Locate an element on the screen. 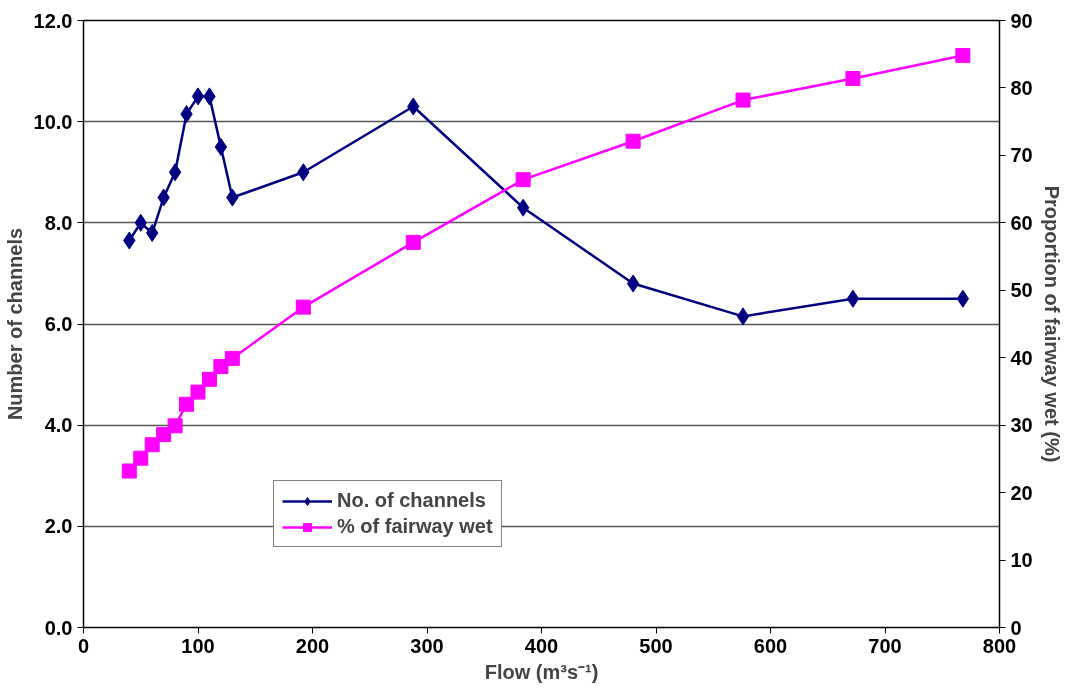 The width and height of the screenshot is (1070, 688). y2-tick-label: 80 is located at coordinates (1021, 87).